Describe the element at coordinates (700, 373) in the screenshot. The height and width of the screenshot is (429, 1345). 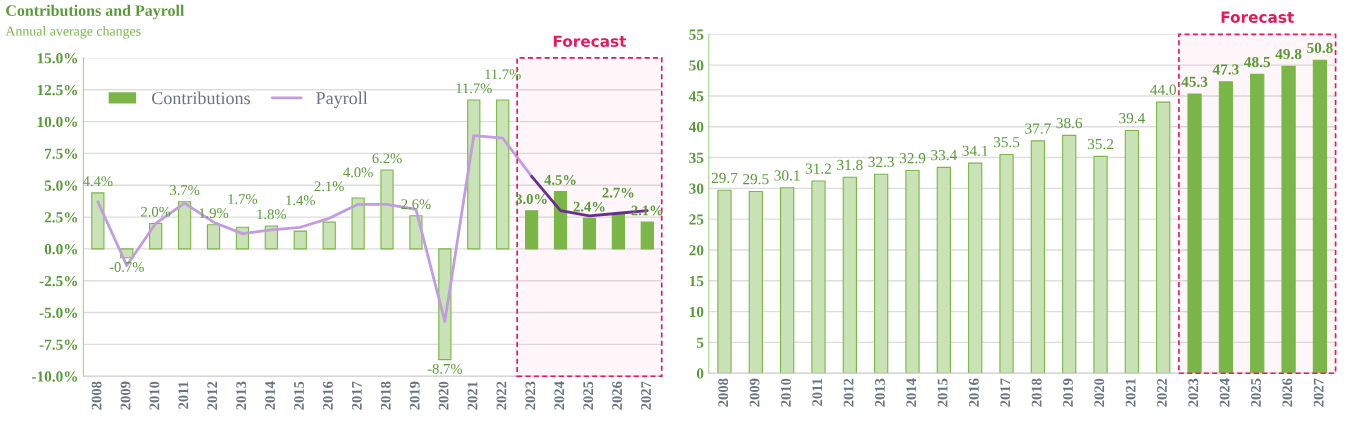
I see `y-tick-label: 0` at that location.